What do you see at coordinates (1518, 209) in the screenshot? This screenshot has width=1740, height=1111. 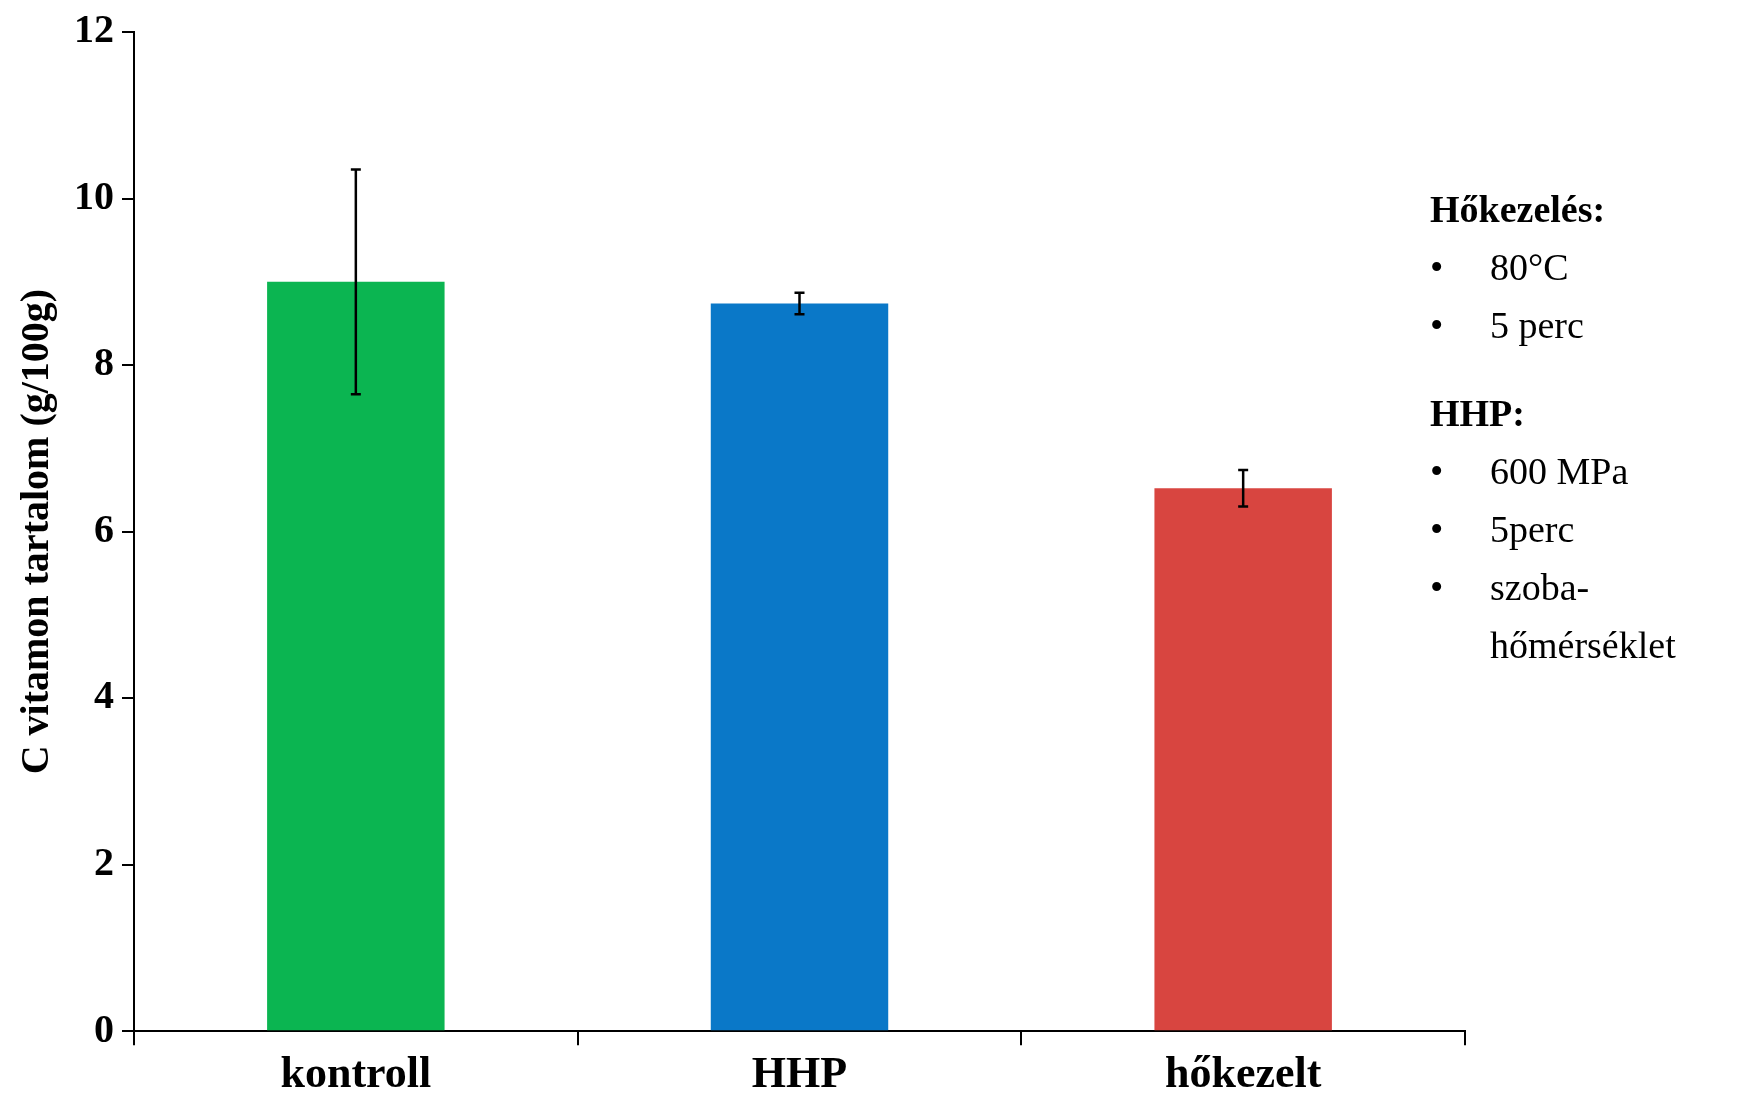 I see `annotation: Hőkezelés:` at bounding box center [1518, 209].